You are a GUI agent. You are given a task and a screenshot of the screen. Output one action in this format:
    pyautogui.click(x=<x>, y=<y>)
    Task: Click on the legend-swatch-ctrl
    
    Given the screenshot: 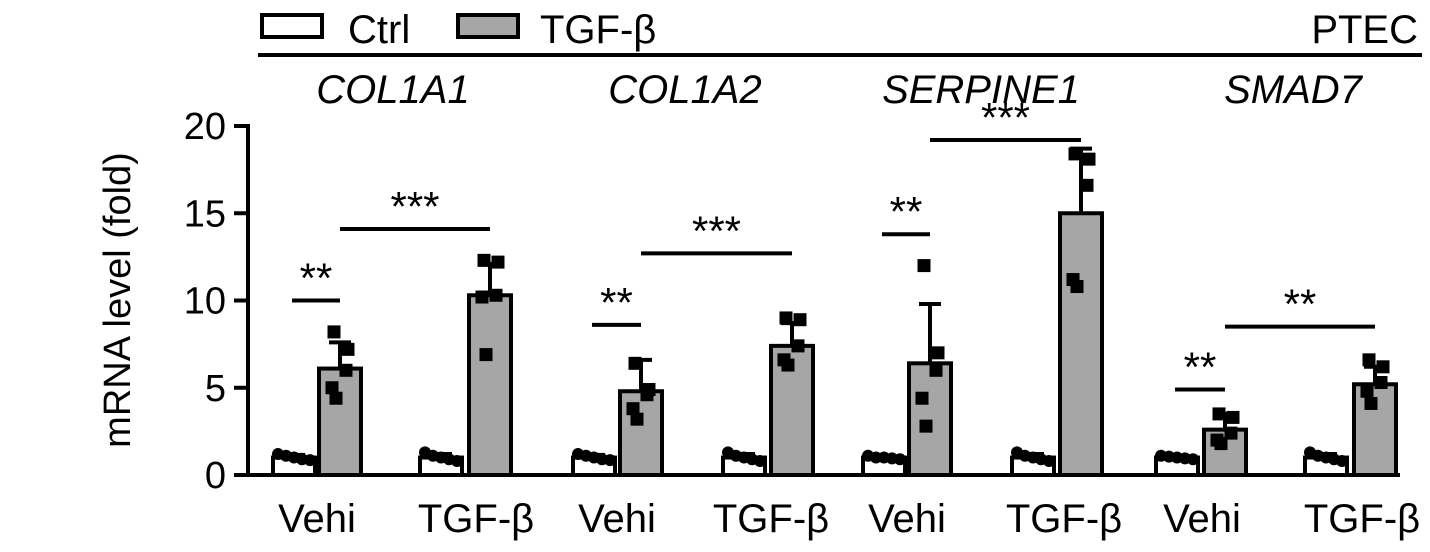 What is the action you would take?
    pyautogui.click(x=292, y=26)
    